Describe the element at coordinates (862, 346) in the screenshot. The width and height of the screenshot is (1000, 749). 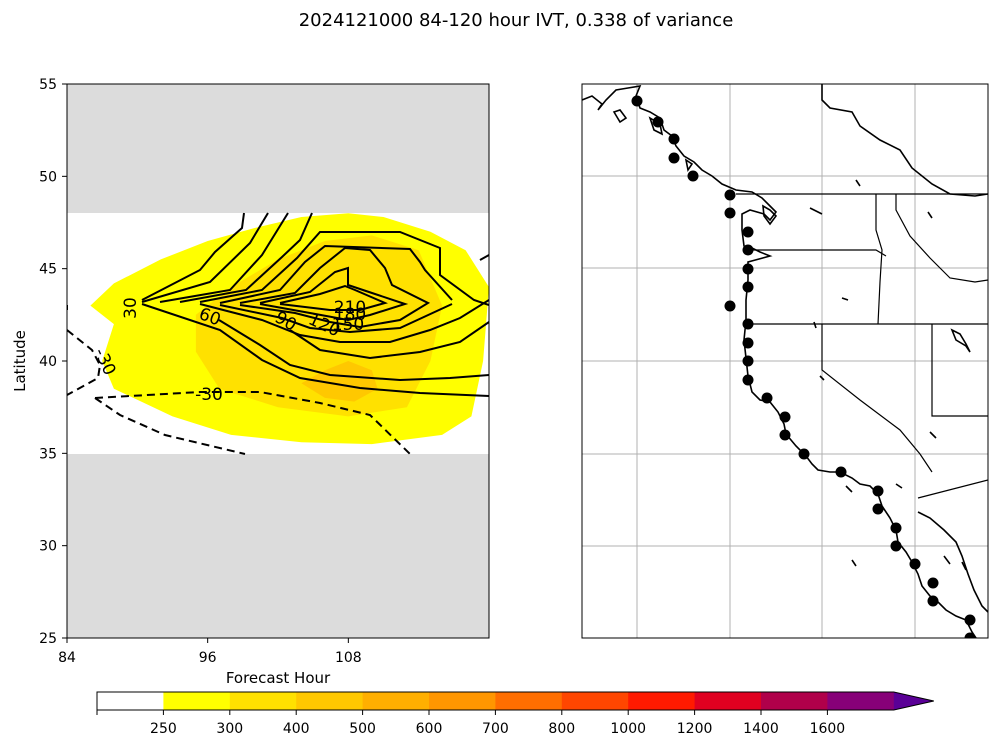
I see `state-borders` at that location.